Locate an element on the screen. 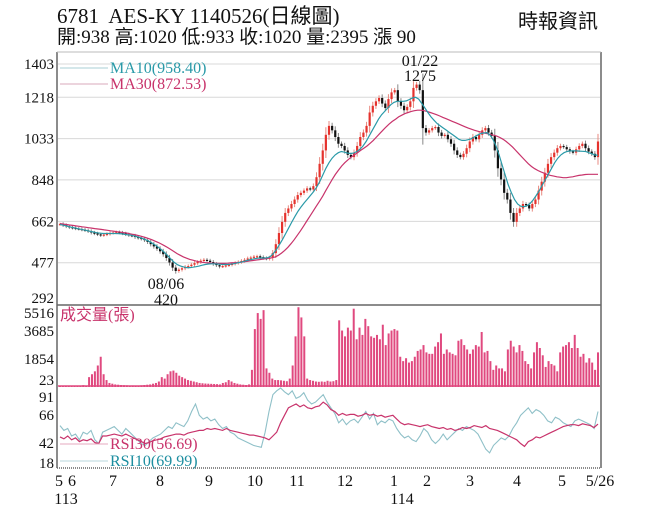  x-tick-label: 2 is located at coordinates (427, 481).